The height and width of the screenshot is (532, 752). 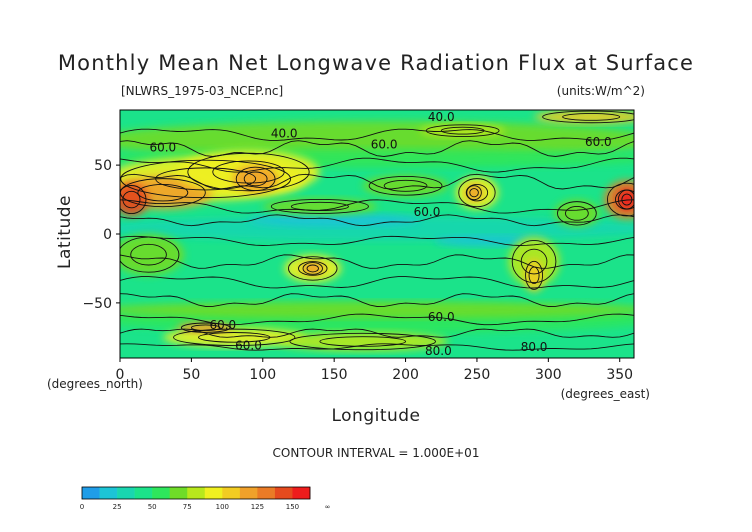 What do you see at coordinates (376, 453) in the screenshot?
I see `contour-interval-label: CONTOUR INTERVAL = 1.000E+01` at bounding box center [376, 453].